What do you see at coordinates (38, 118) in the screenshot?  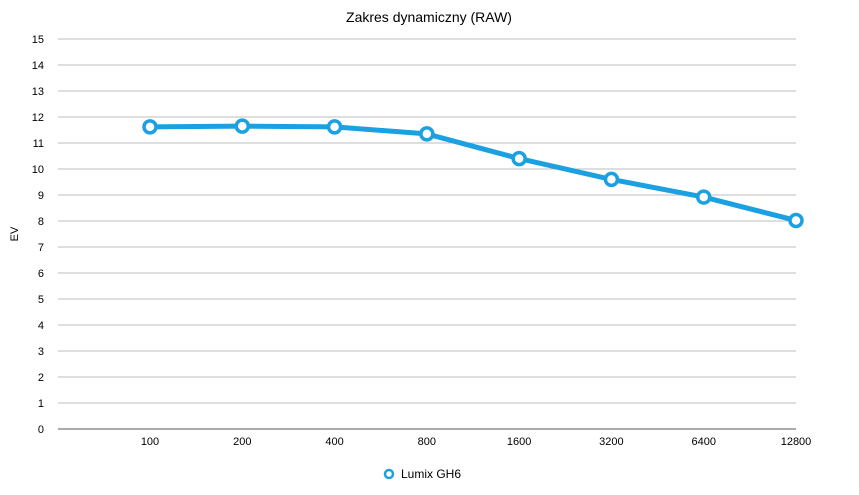 I see `y-tick-label: 12` at bounding box center [38, 118].